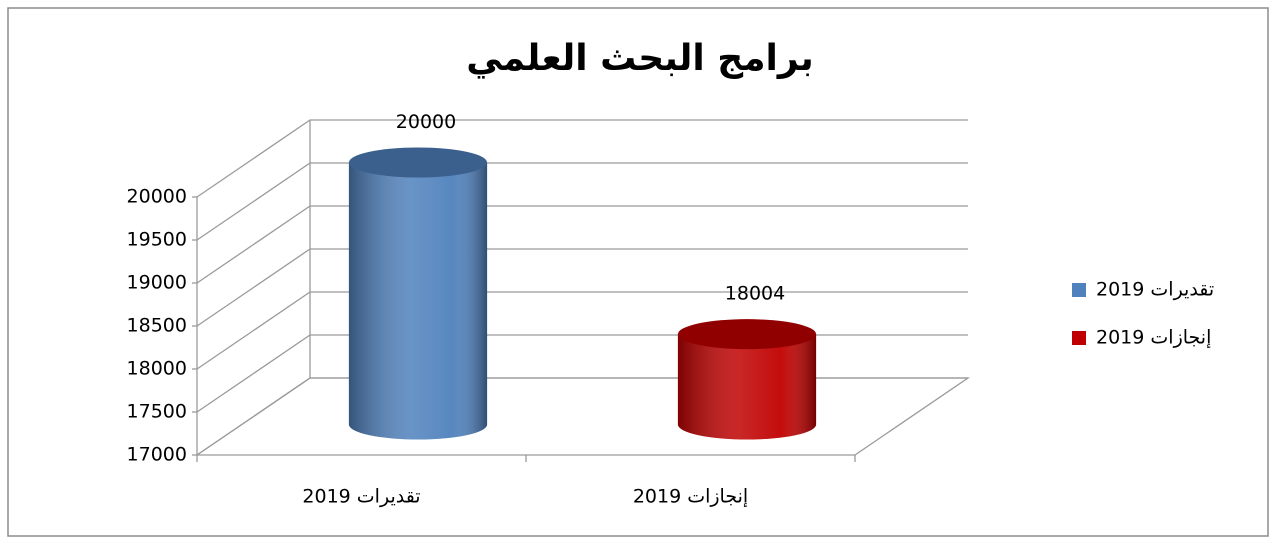 The width and height of the screenshot is (1276, 541). I want to click on legend-label: تقديرات 2019, so click(1155, 290).